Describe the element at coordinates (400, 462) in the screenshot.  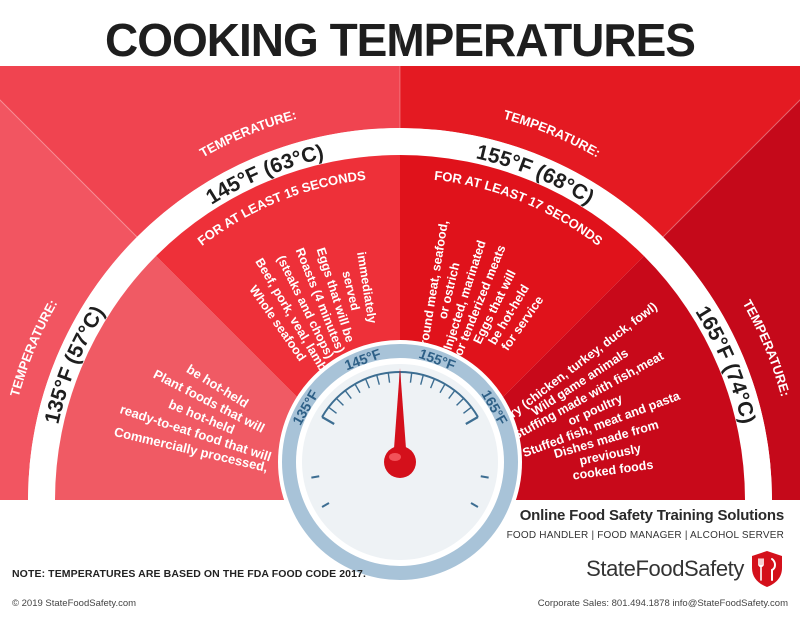
I see `gauge-hub` at that location.